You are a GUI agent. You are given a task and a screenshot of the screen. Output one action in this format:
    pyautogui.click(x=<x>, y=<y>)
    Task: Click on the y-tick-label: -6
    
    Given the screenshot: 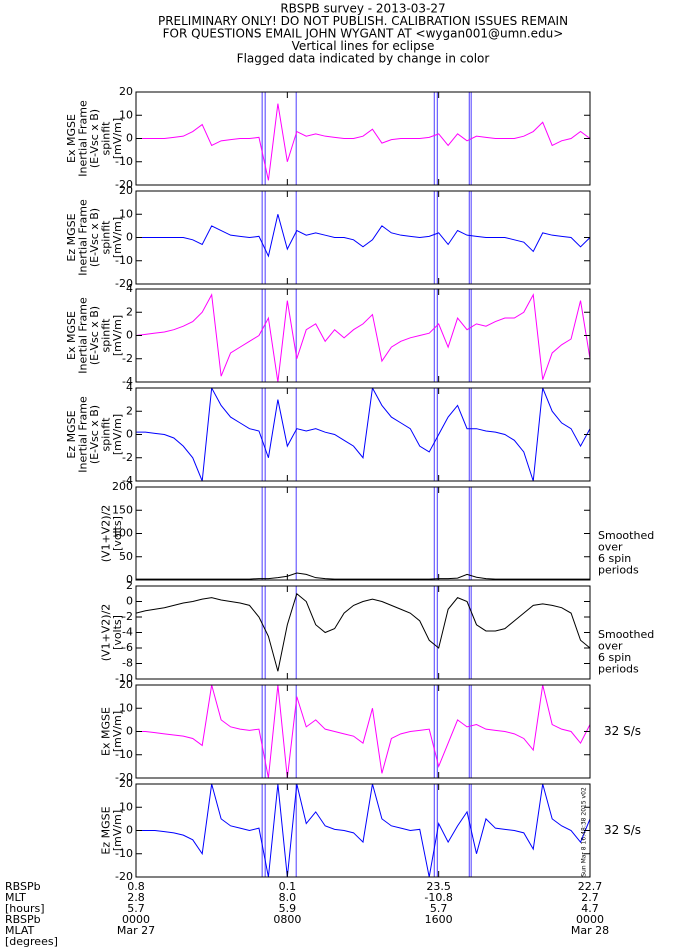 What is the action you would take?
    pyautogui.click(x=127, y=647)
    